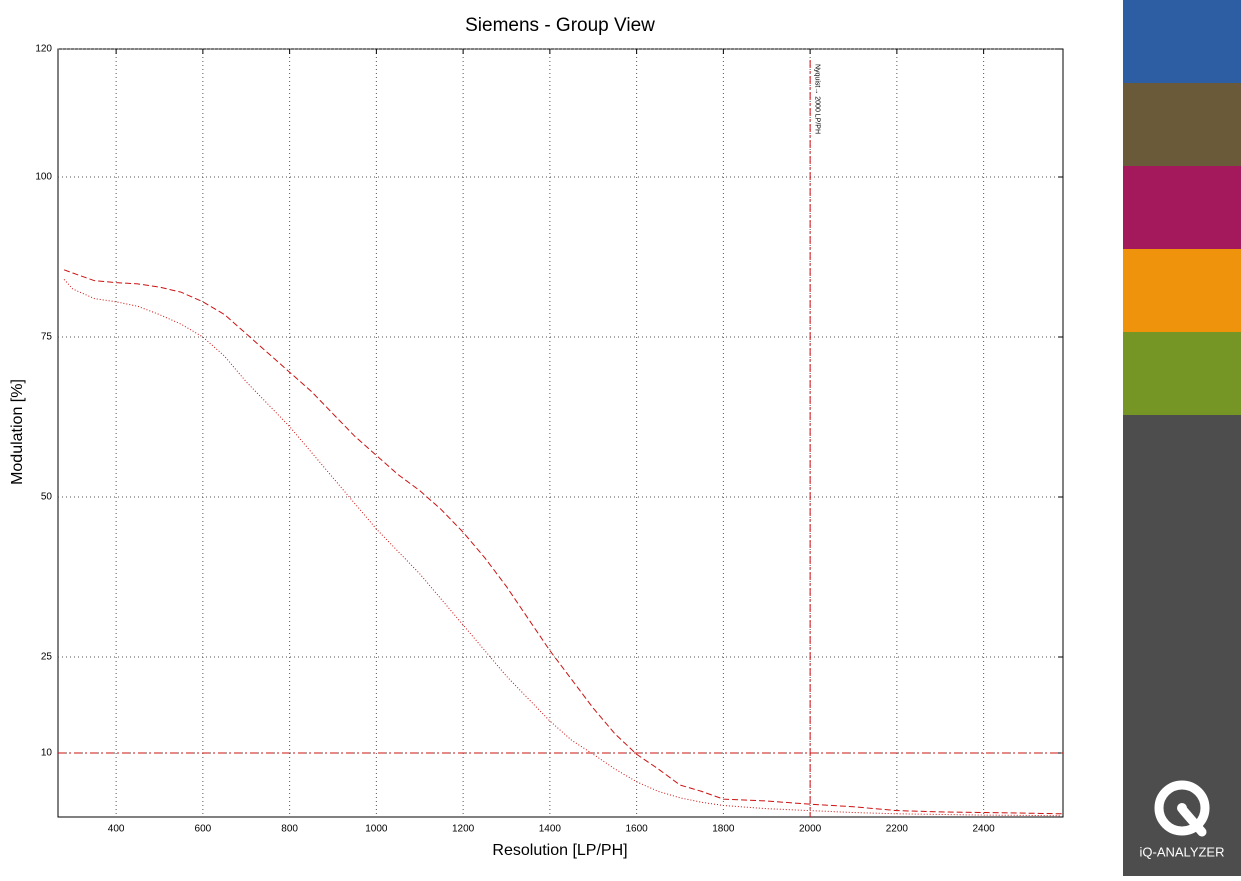 This screenshot has width=1241, height=881. I want to click on x-tick-label: 800, so click(289, 829).